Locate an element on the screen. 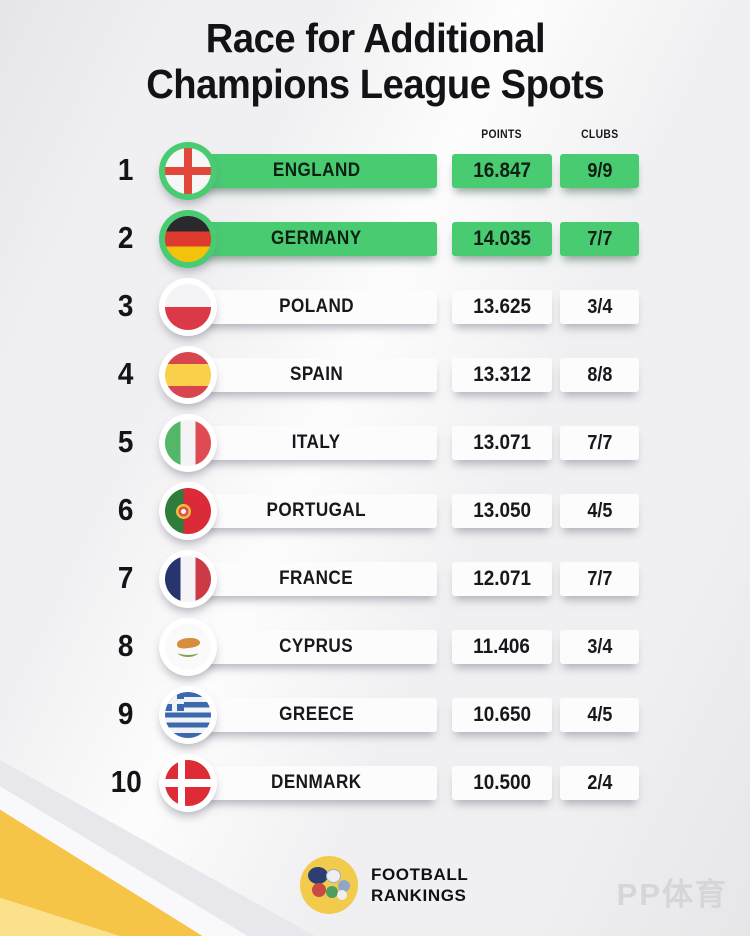 The image size is (750, 936). country-name-bar: SPAIN is located at coordinates (316, 375).